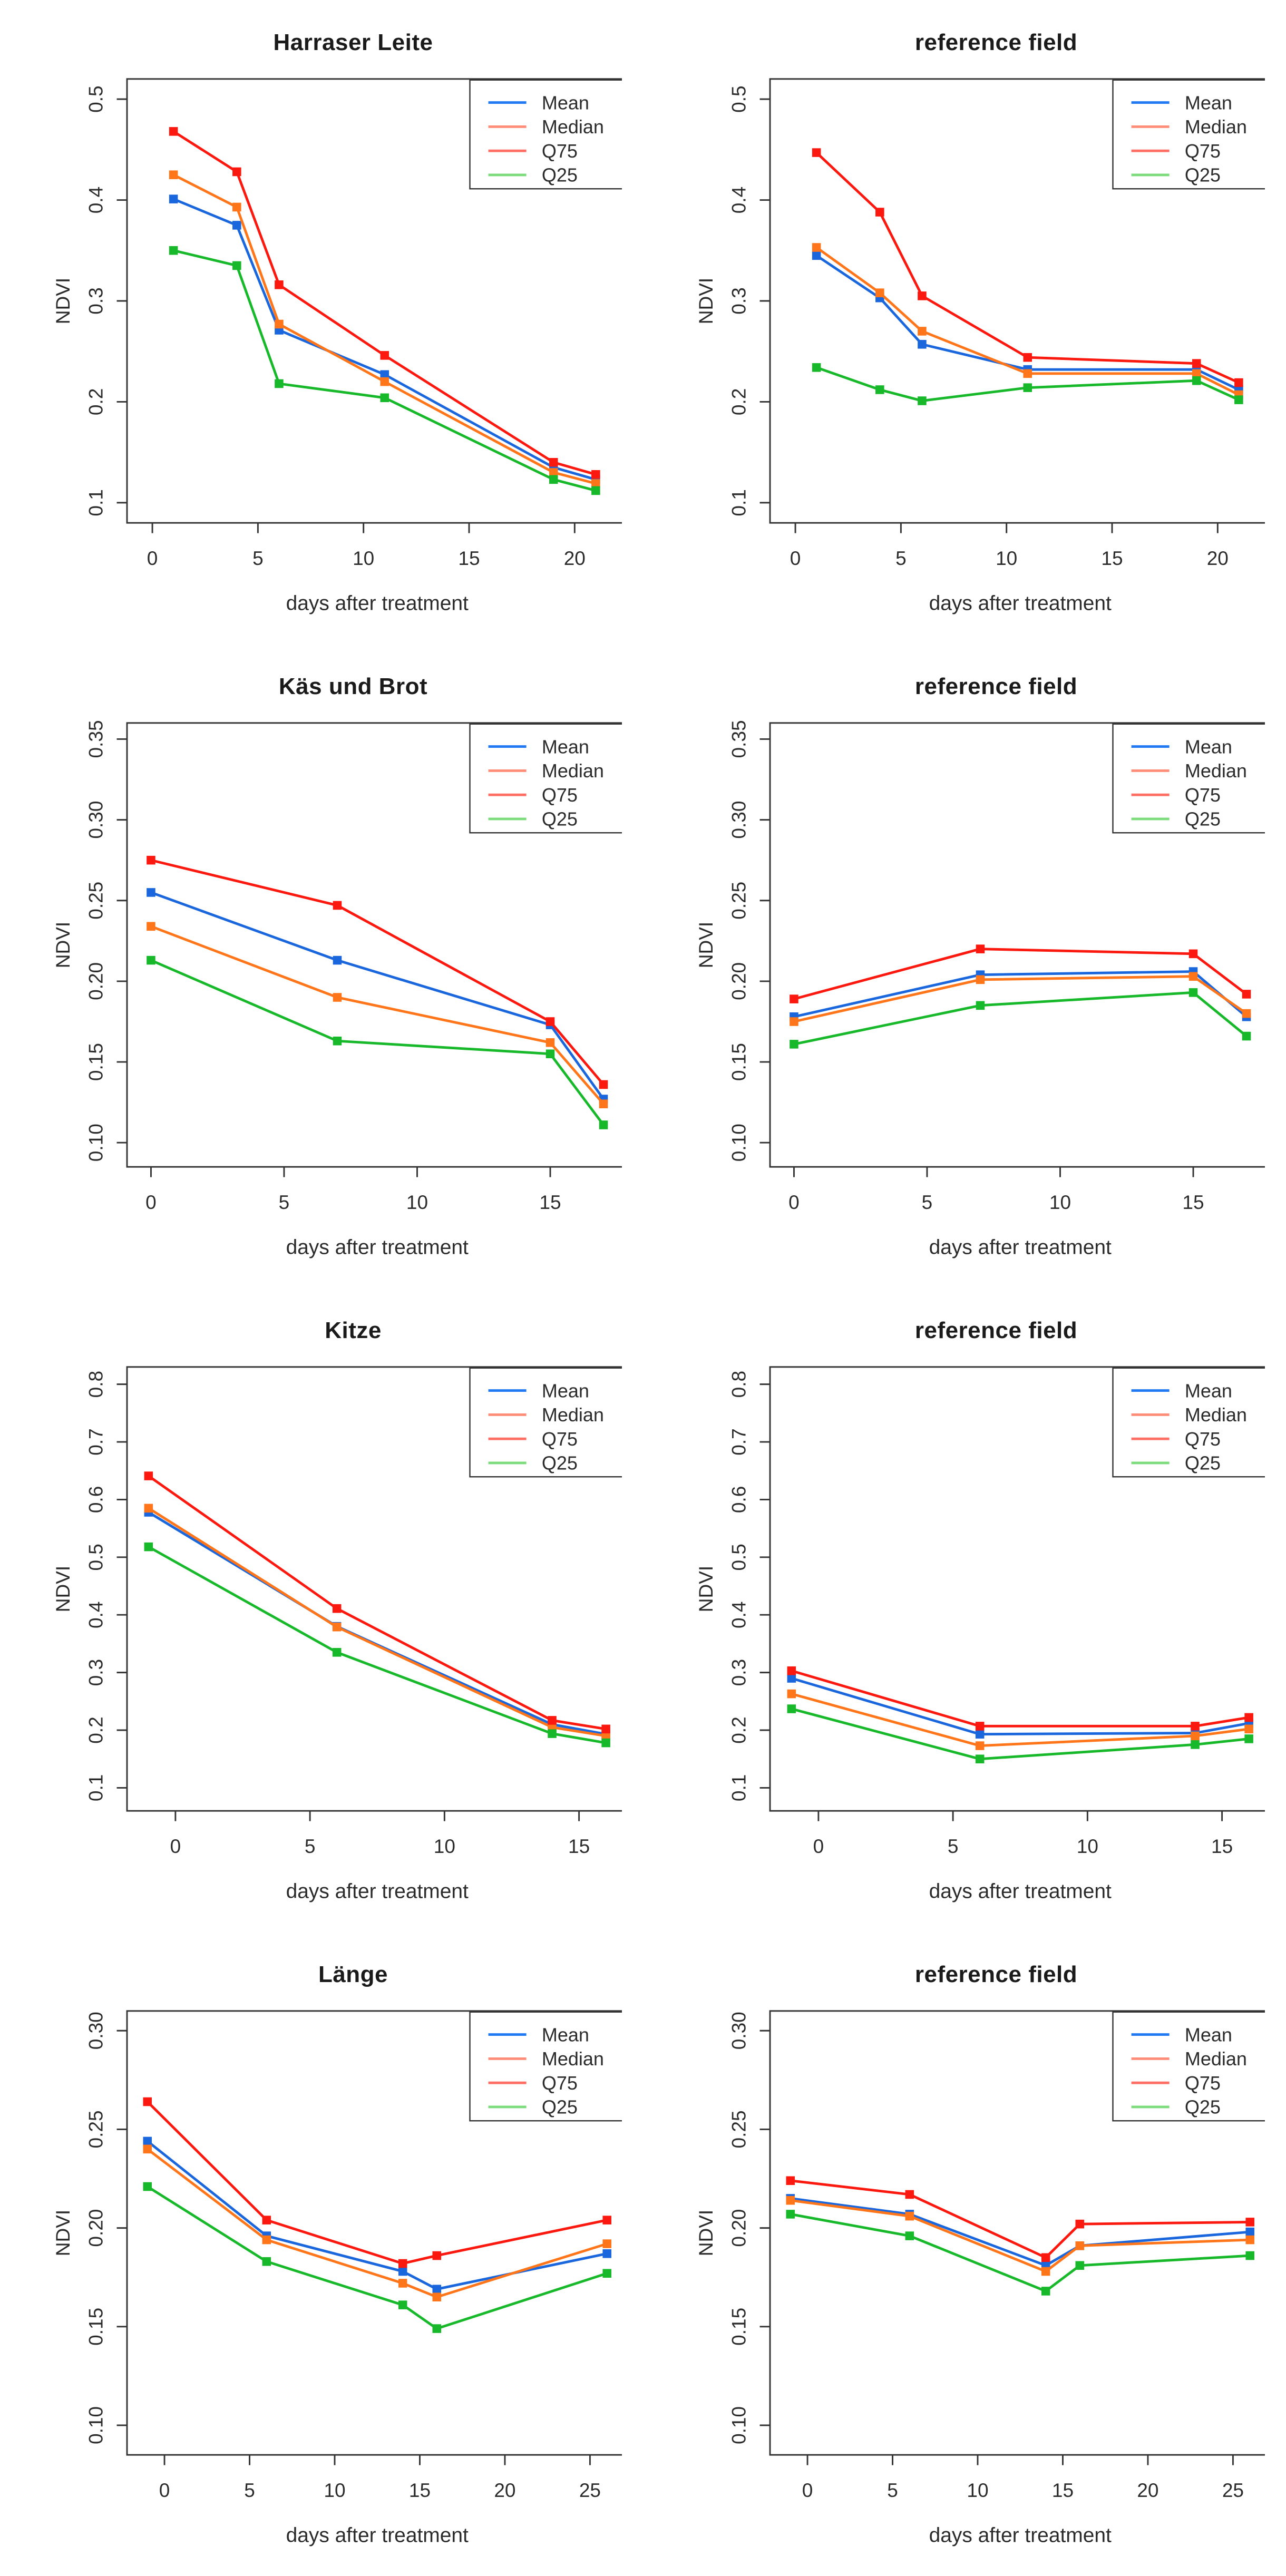 The height and width of the screenshot is (2576, 1286). Describe the element at coordinates (95, 981) in the screenshot. I see `y-tick-label: 0.20` at that location.